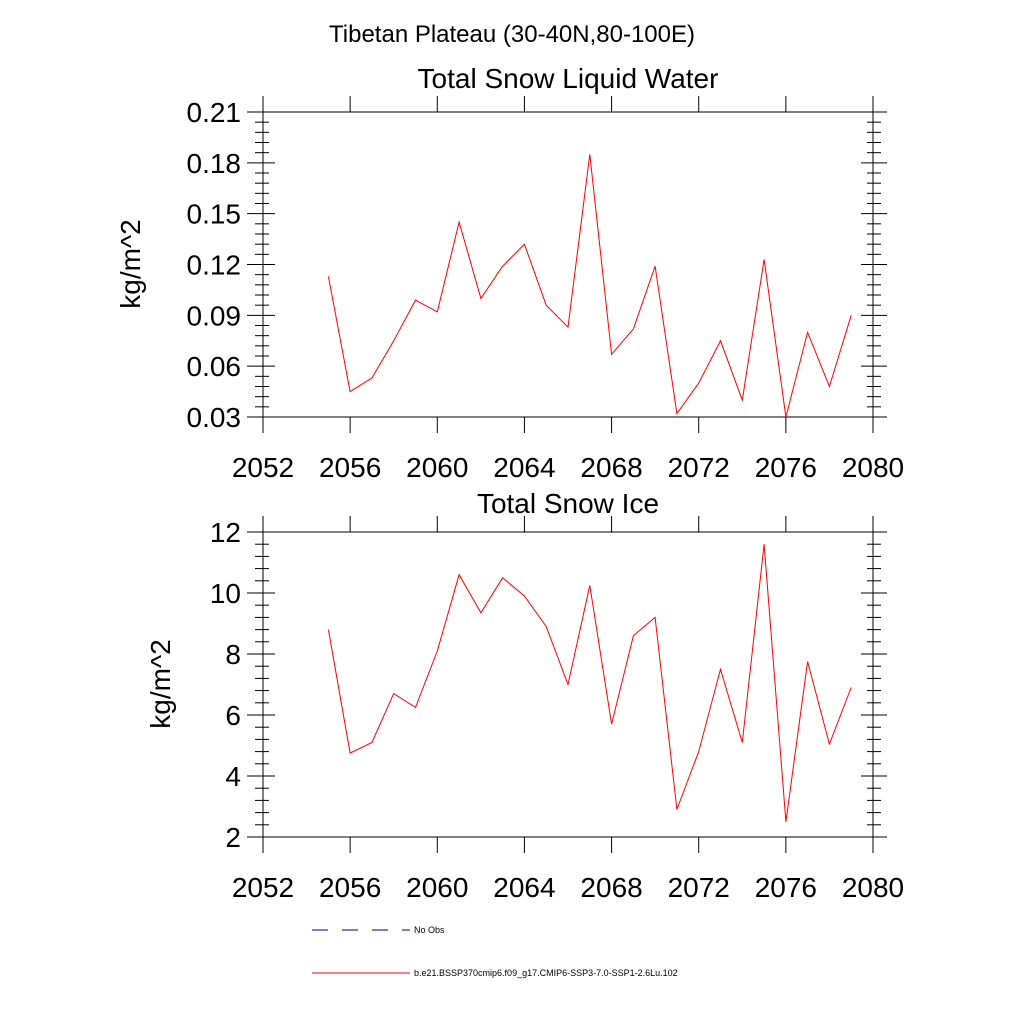 This screenshot has height=1024, width=1024. What do you see at coordinates (568, 503) in the screenshot?
I see `p1-title: Total Snow Ice` at bounding box center [568, 503].